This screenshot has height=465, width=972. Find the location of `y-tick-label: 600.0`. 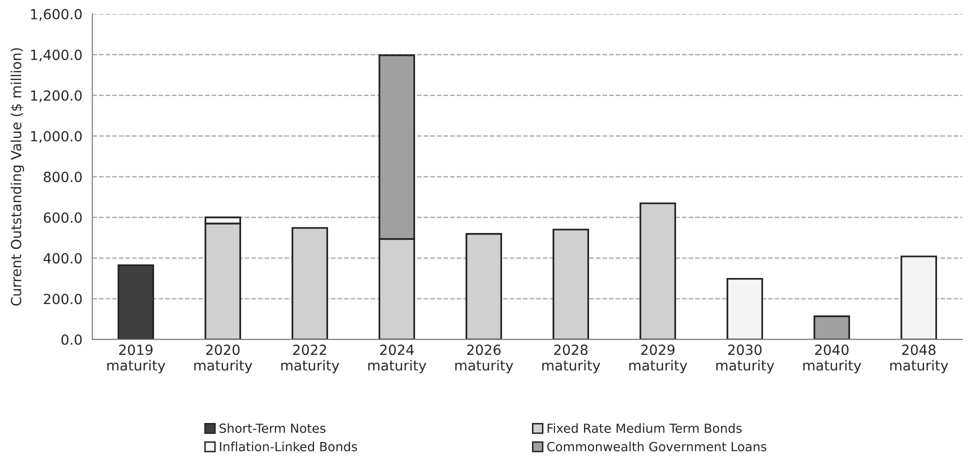

y-tick-label: 600.0 is located at coordinates (63, 217).